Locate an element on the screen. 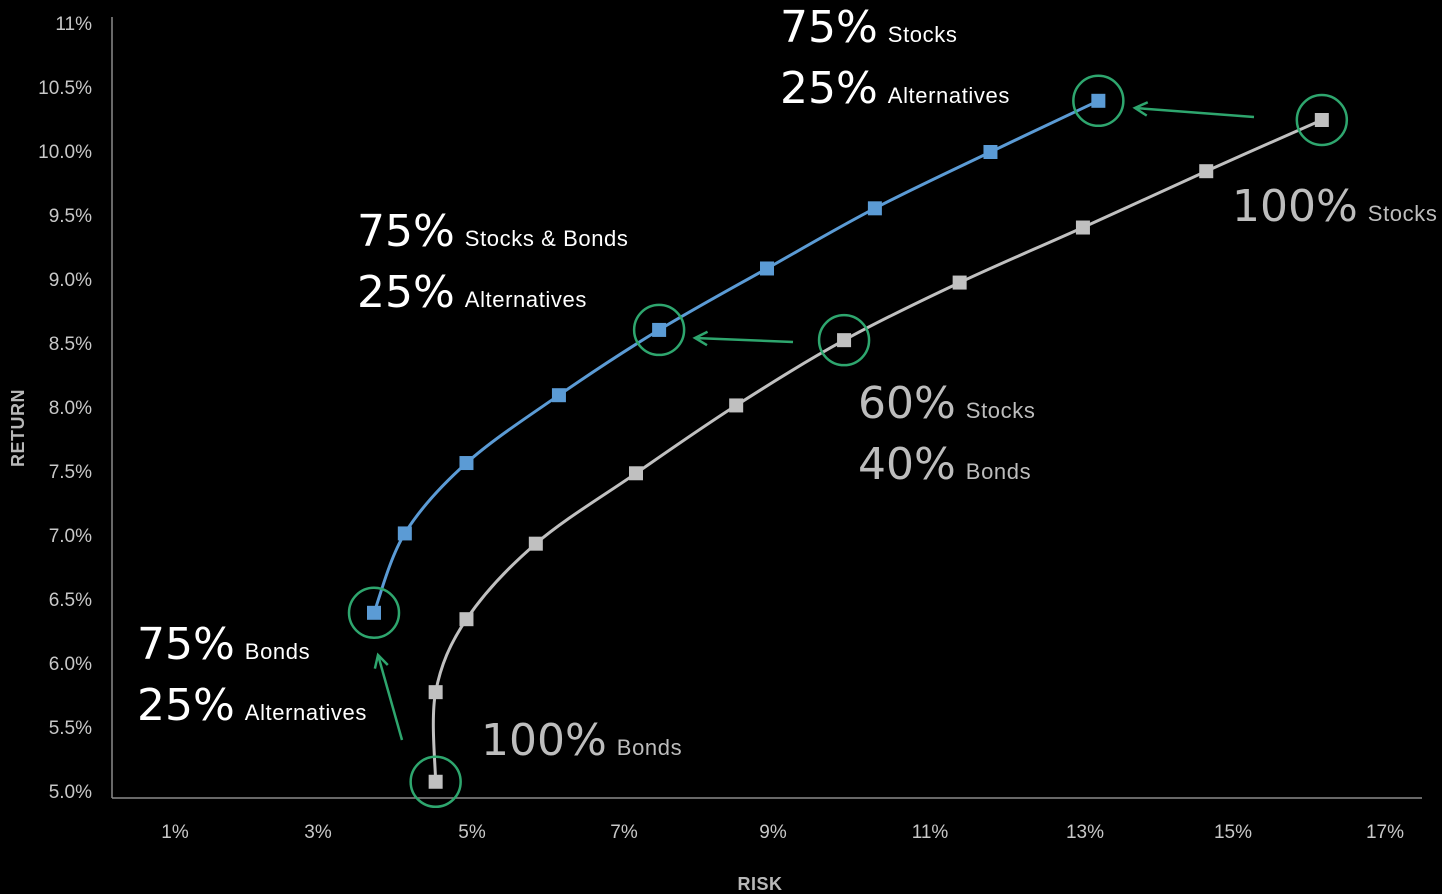  annotation-line: 40% Bonds is located at coordinates (944, 464).